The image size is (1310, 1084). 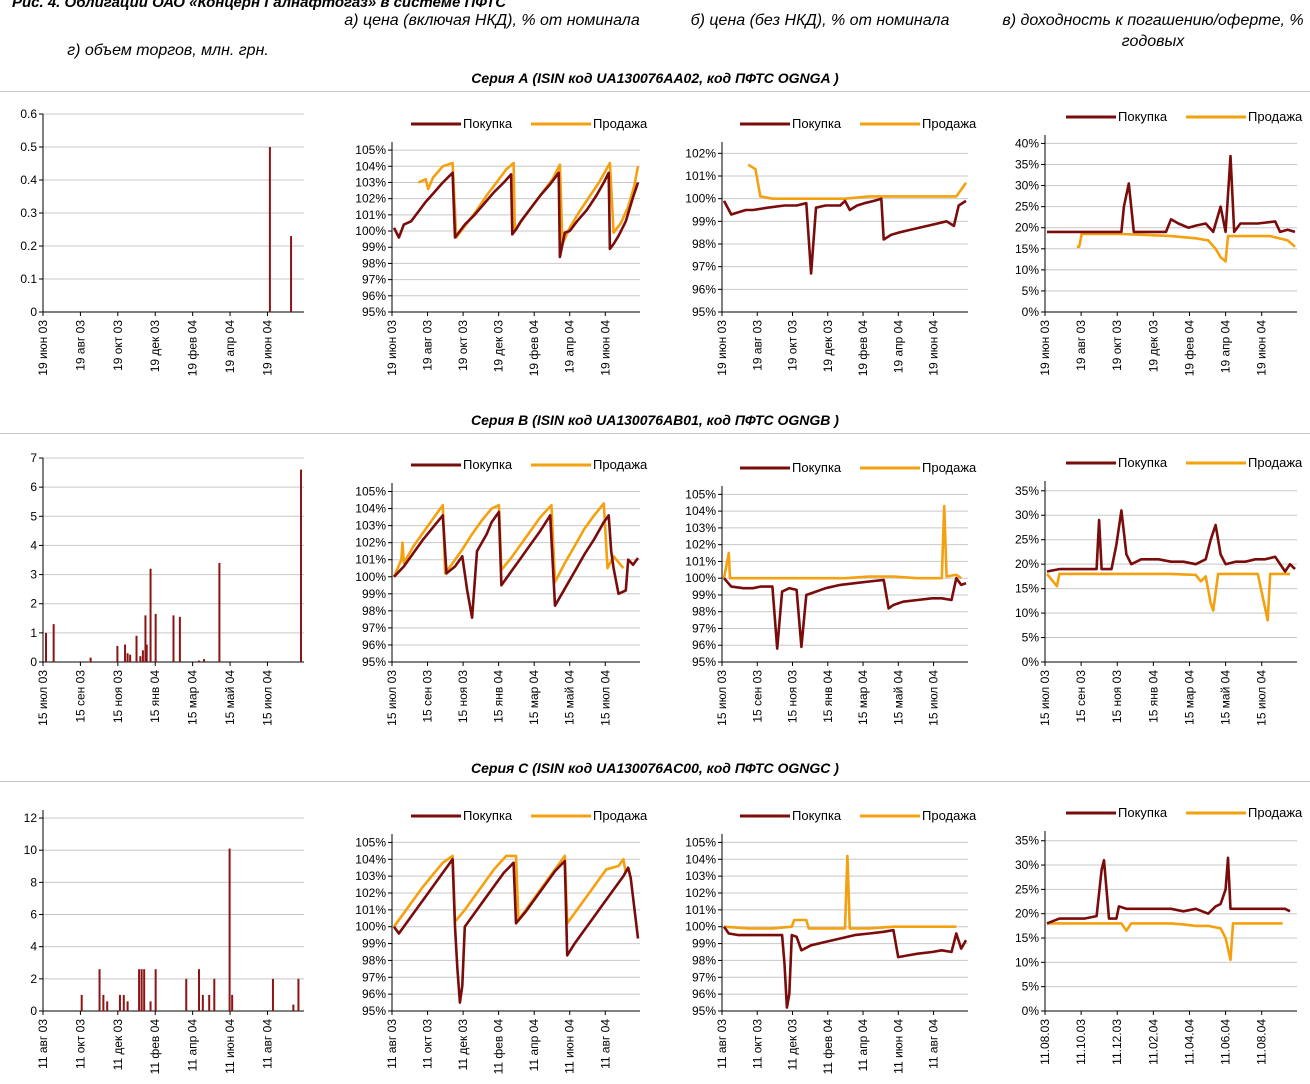 What do you see at coordinates (1153, 1042) in the screenshot?
I see `yield-xtick-label-c: 11.02.04` at bounding box center [1153, 1042].